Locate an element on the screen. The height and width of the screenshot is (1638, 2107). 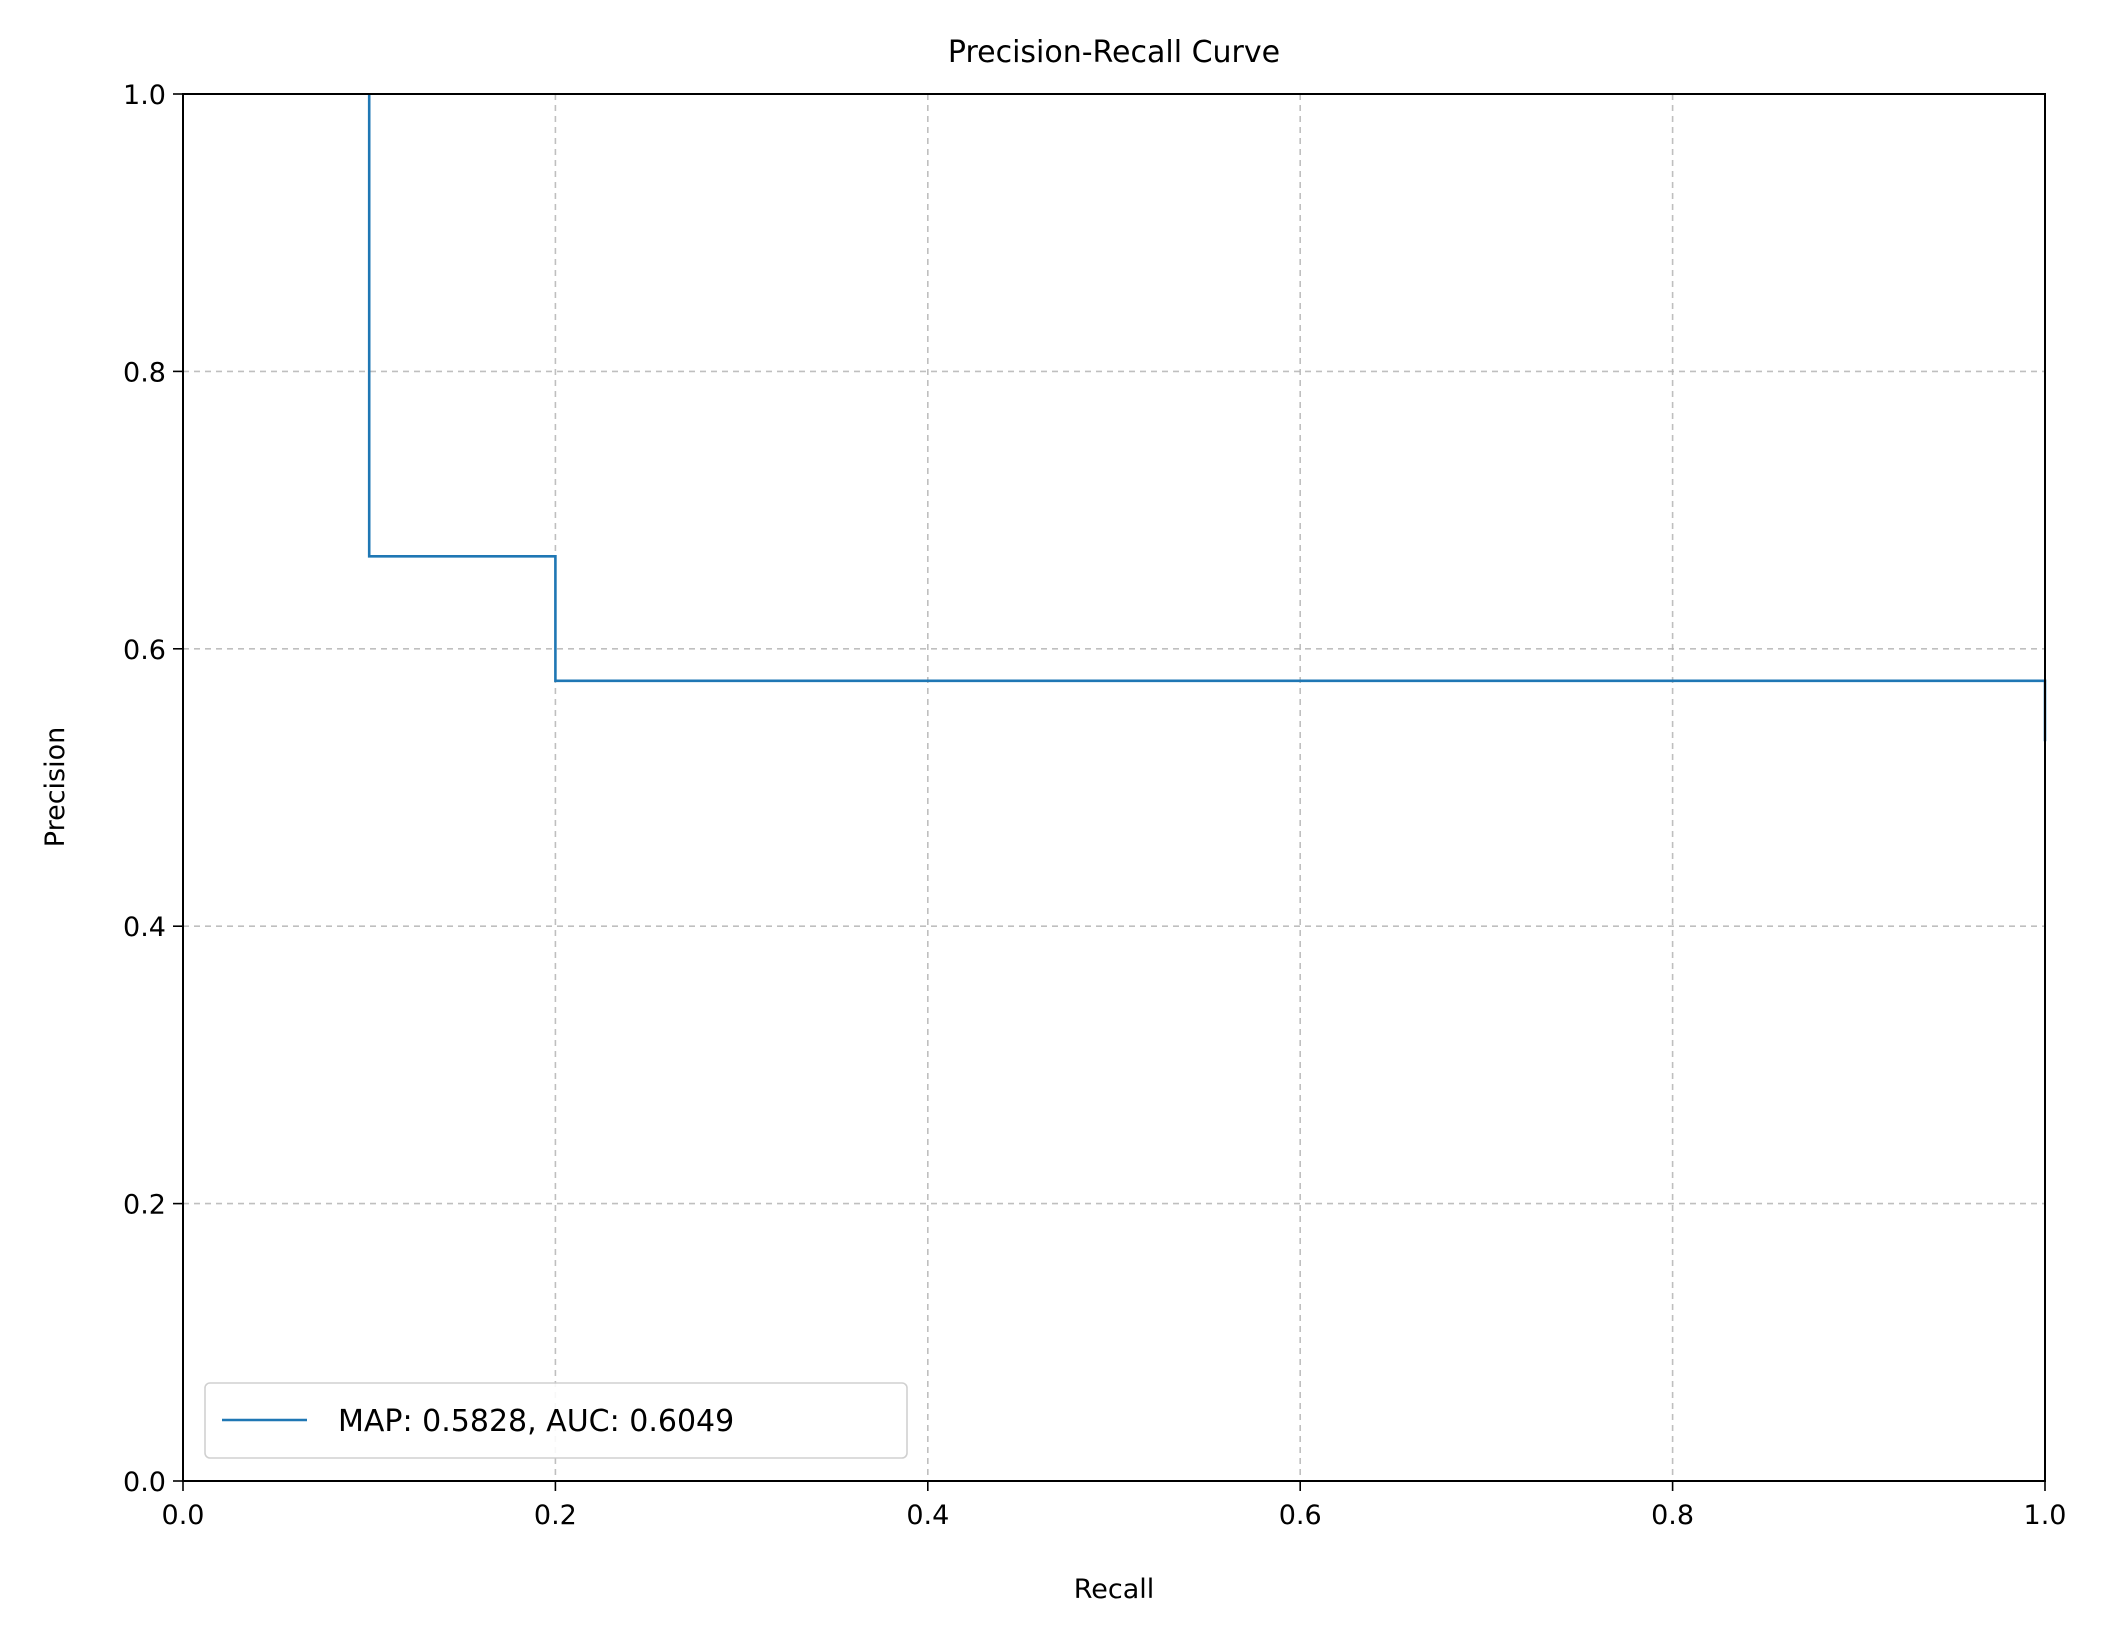
y-tick-label: 0.8 is located at coordinates (144, 372).